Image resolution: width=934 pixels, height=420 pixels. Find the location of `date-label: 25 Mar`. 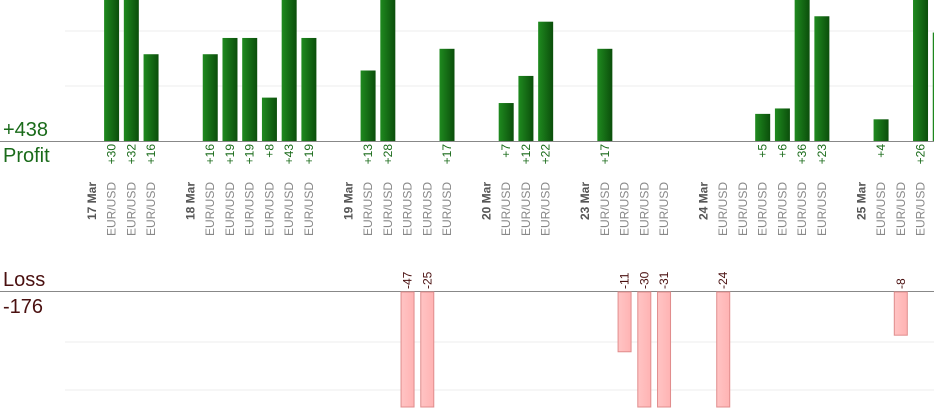

date-label: 25 Mar is located at coordinates (861, 201).